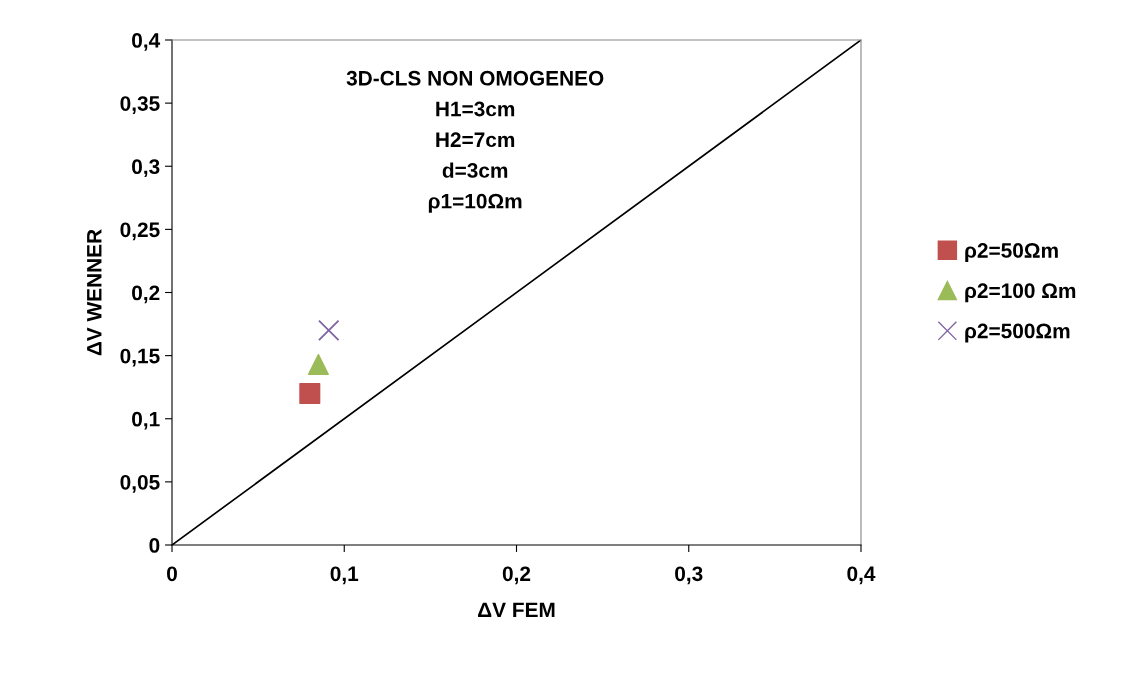  I want to click on y-tick-label: 0,2, so click(146, 294).